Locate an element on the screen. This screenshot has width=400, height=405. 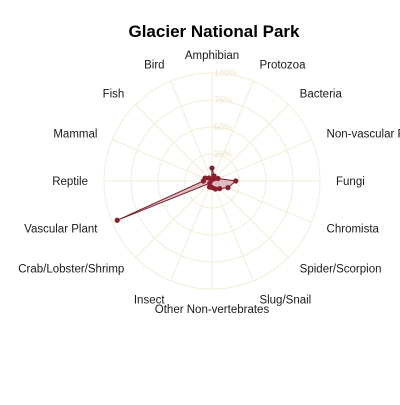
radial-tick-label-4: 100% is located at coordinates (225, 73).